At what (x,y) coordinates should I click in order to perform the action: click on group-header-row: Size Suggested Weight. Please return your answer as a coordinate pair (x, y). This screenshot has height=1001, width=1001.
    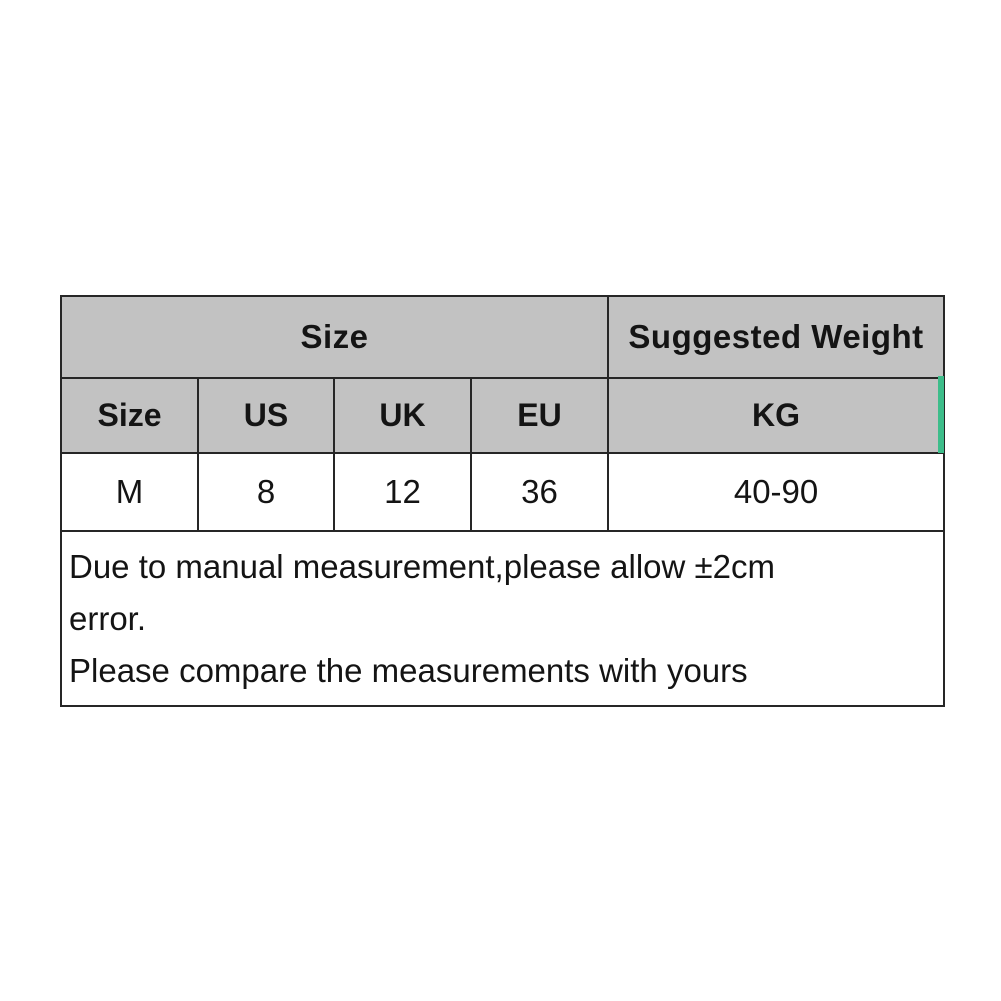
    Looking at the image, I should click on (502, 337).